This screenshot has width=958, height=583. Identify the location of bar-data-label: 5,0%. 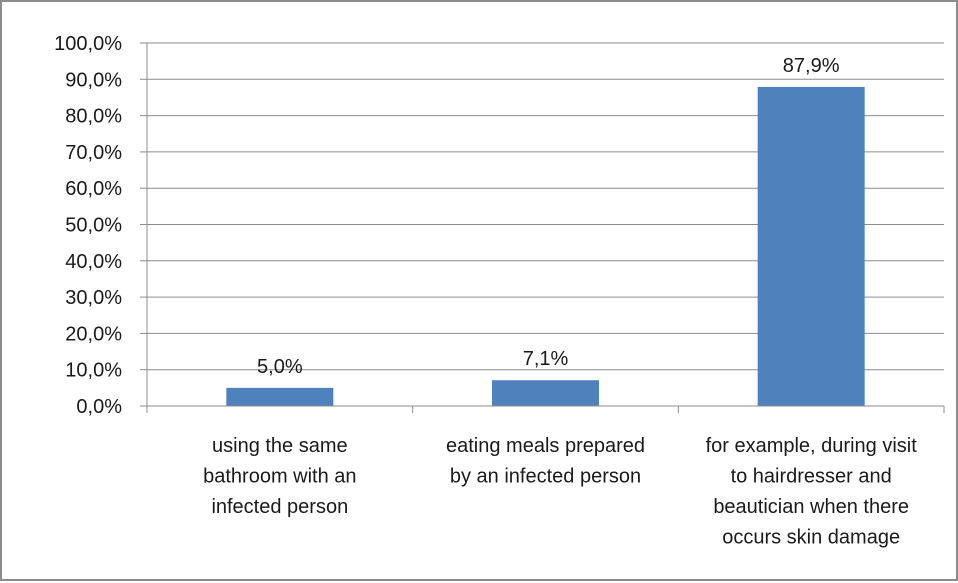
(280, 367).